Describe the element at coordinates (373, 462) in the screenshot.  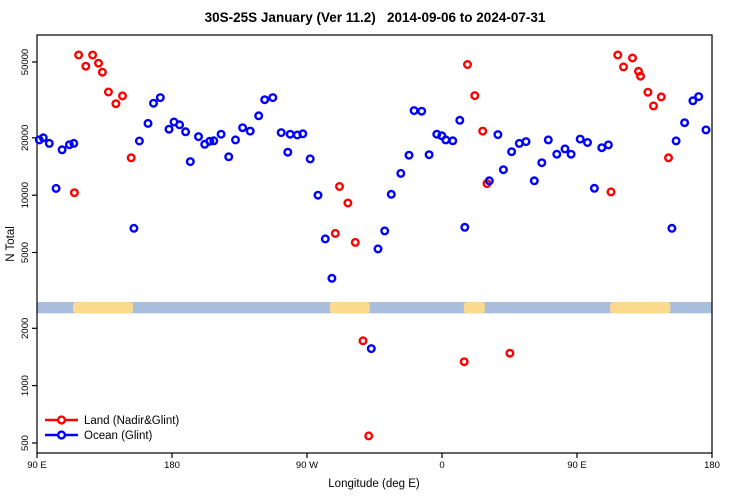
I see `x-axis-ticks: 90 E 180 90 W 0 90 E 180` at that location.